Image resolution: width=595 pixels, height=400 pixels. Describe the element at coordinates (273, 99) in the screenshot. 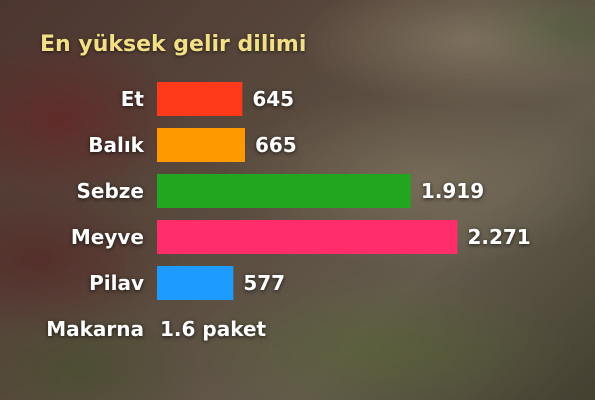

I see `value-label: 645` at that location.